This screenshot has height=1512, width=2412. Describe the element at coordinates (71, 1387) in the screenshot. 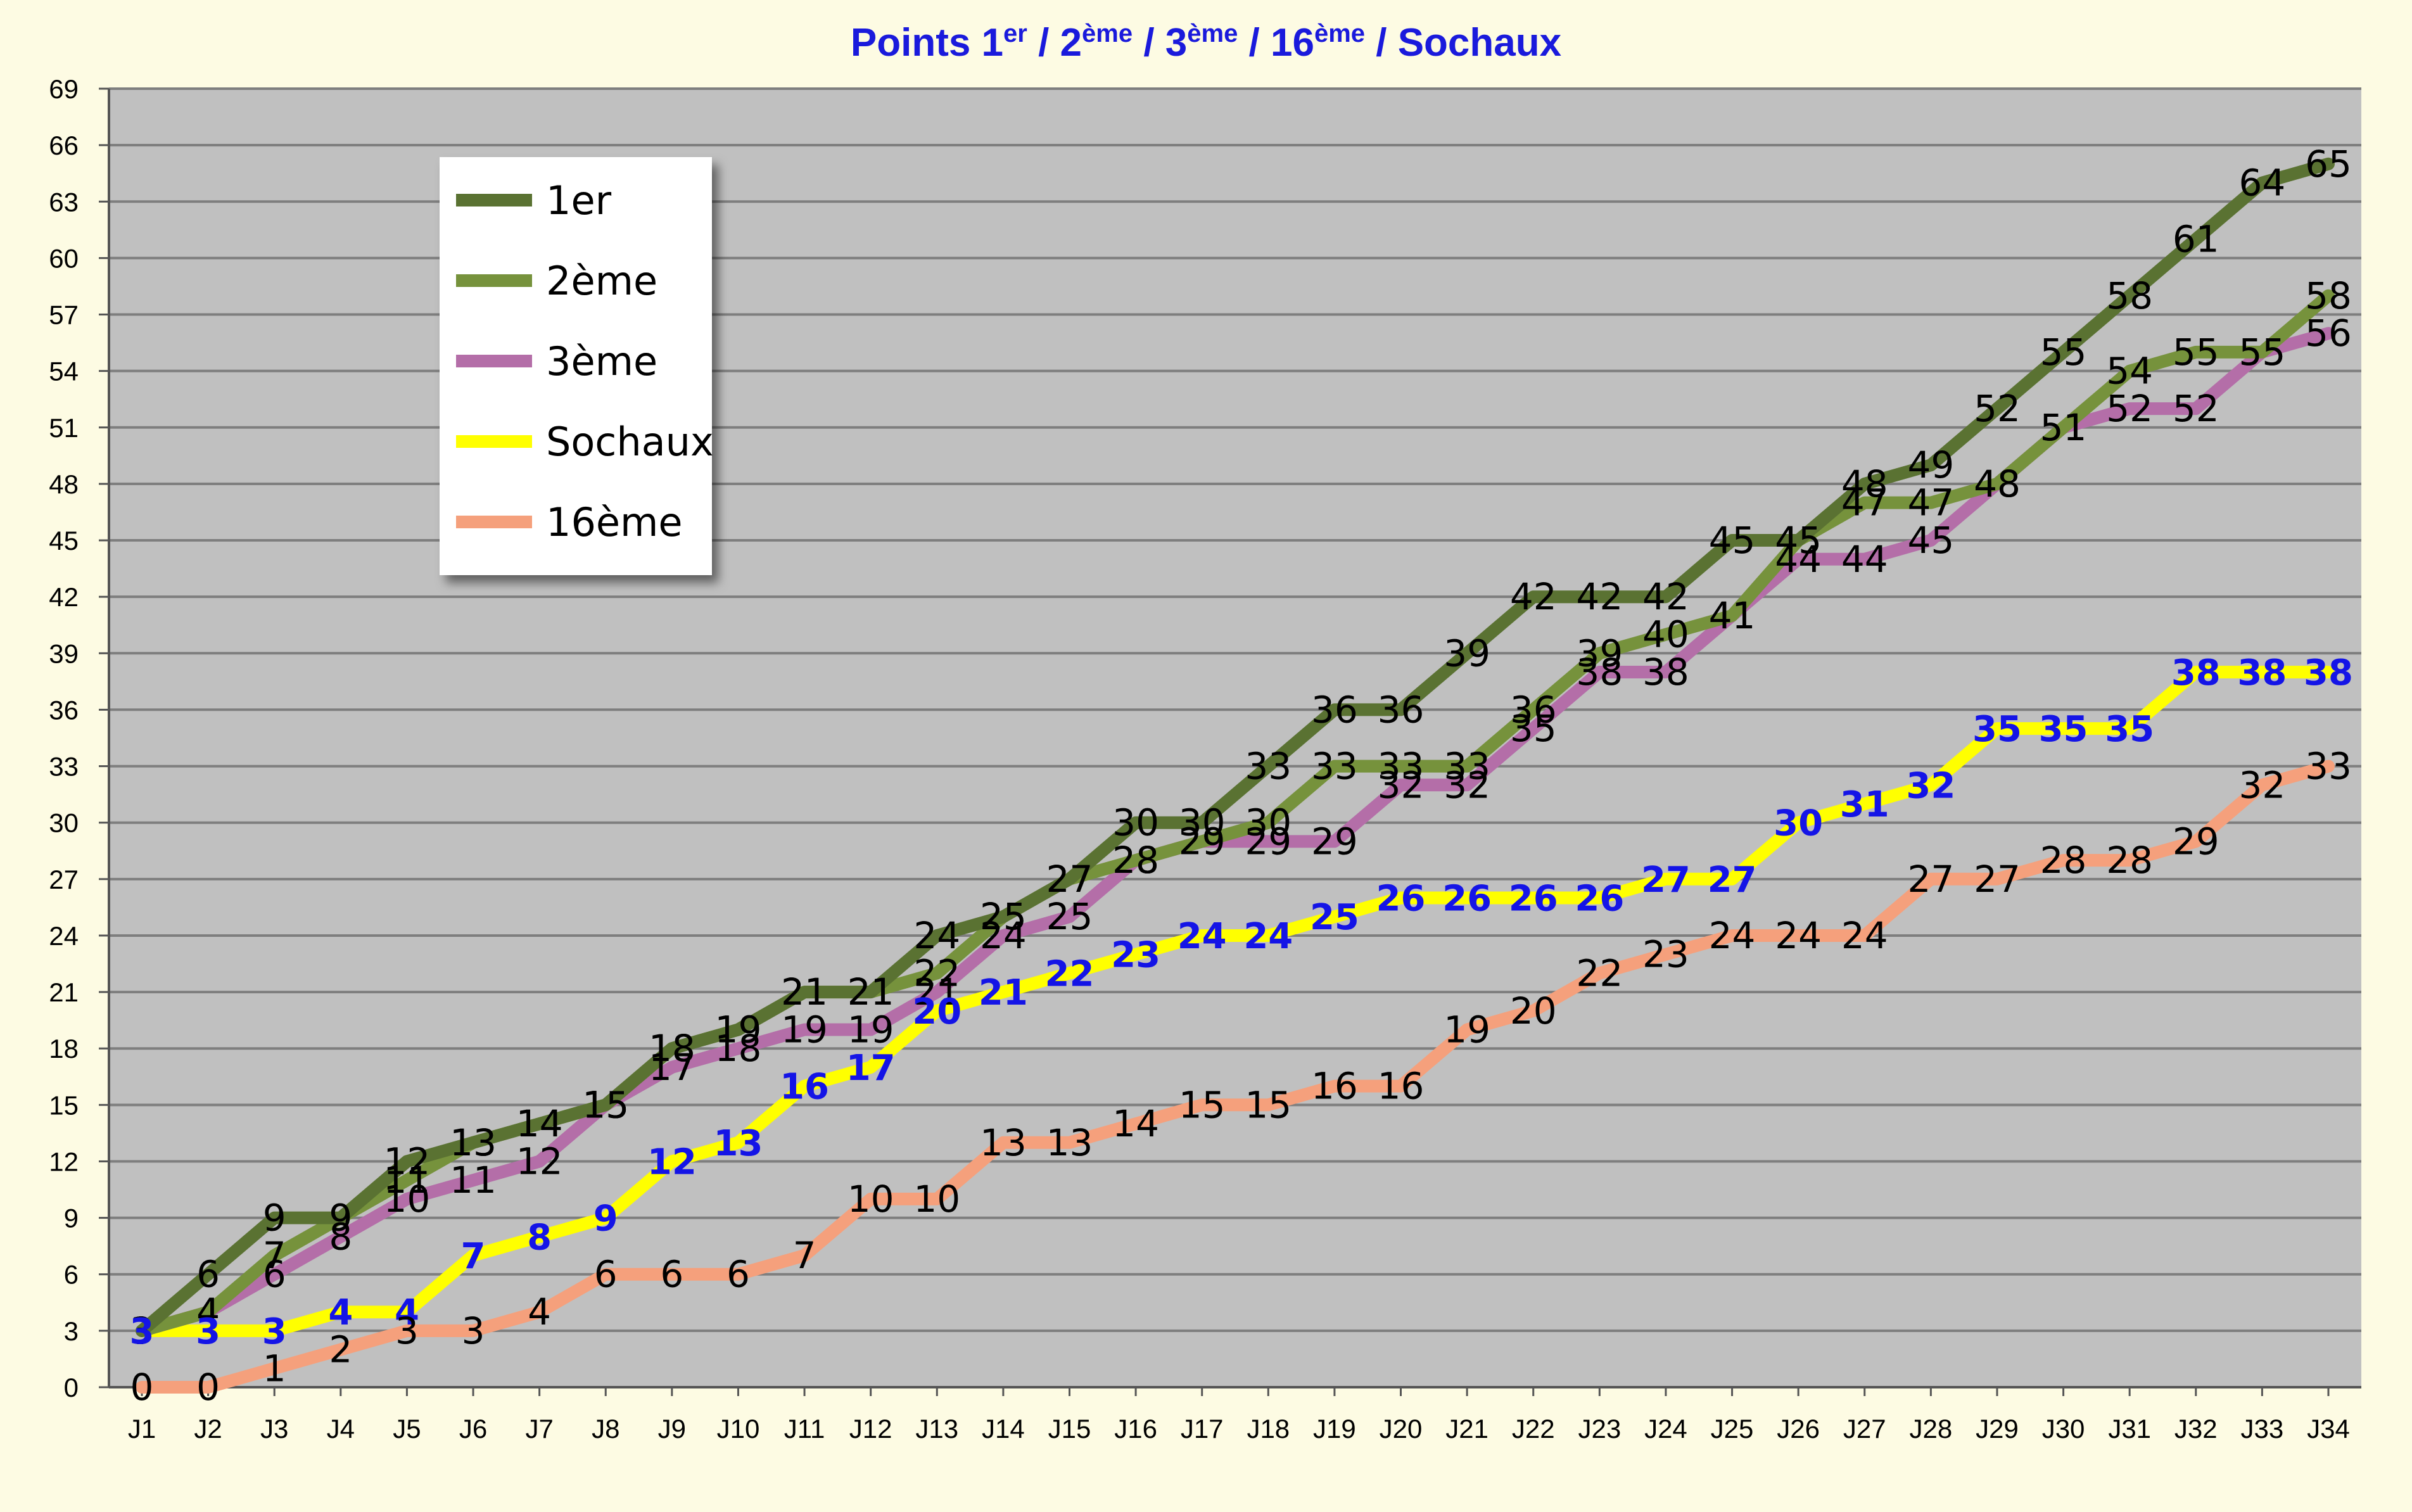

I see `y-tick-label: 0` at that location.